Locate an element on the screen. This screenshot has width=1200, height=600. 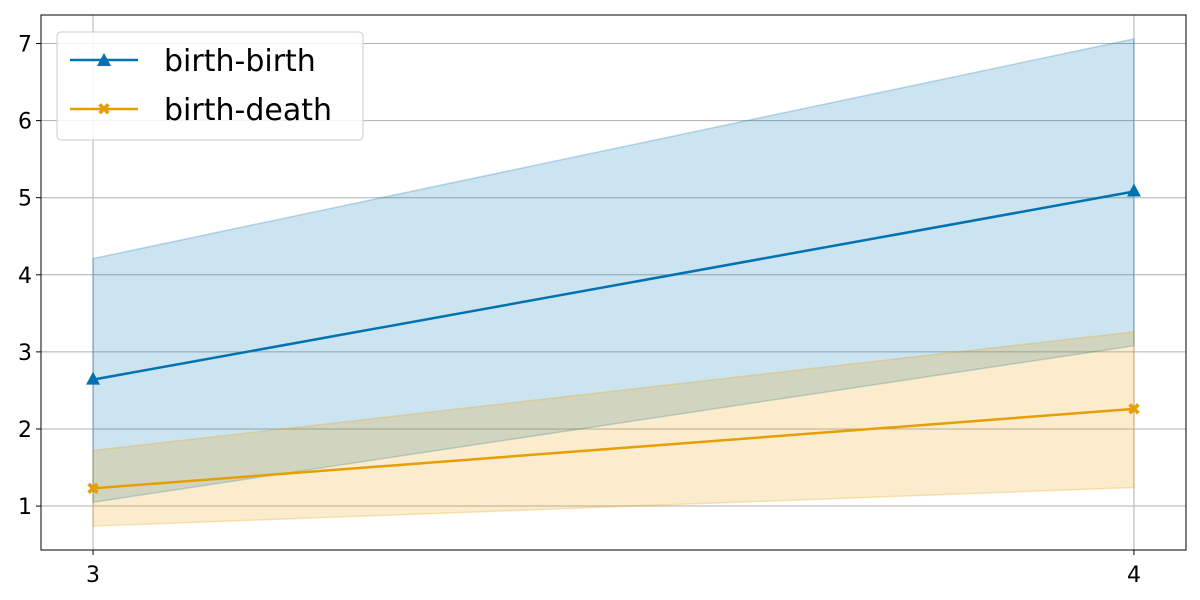
y-tick-label: 6 is located at coordinates (25, 122).